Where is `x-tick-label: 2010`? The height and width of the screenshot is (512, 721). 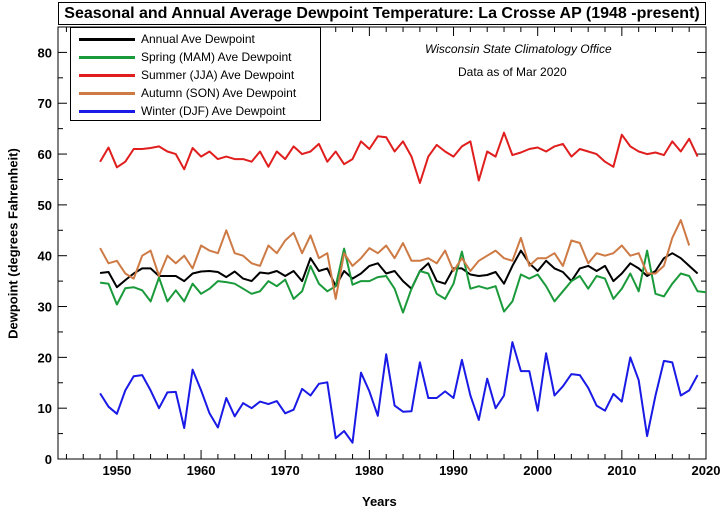
x-tick-label: 2010 is located at coordinates (621, 470).